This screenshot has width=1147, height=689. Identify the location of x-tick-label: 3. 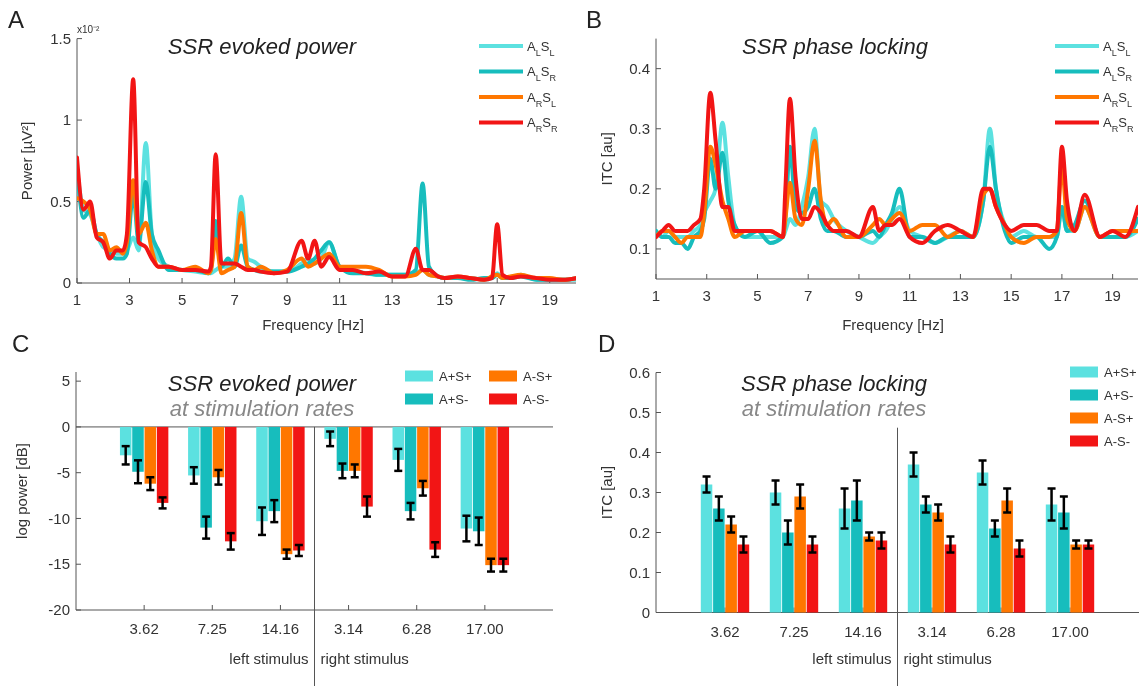
(706, 295).